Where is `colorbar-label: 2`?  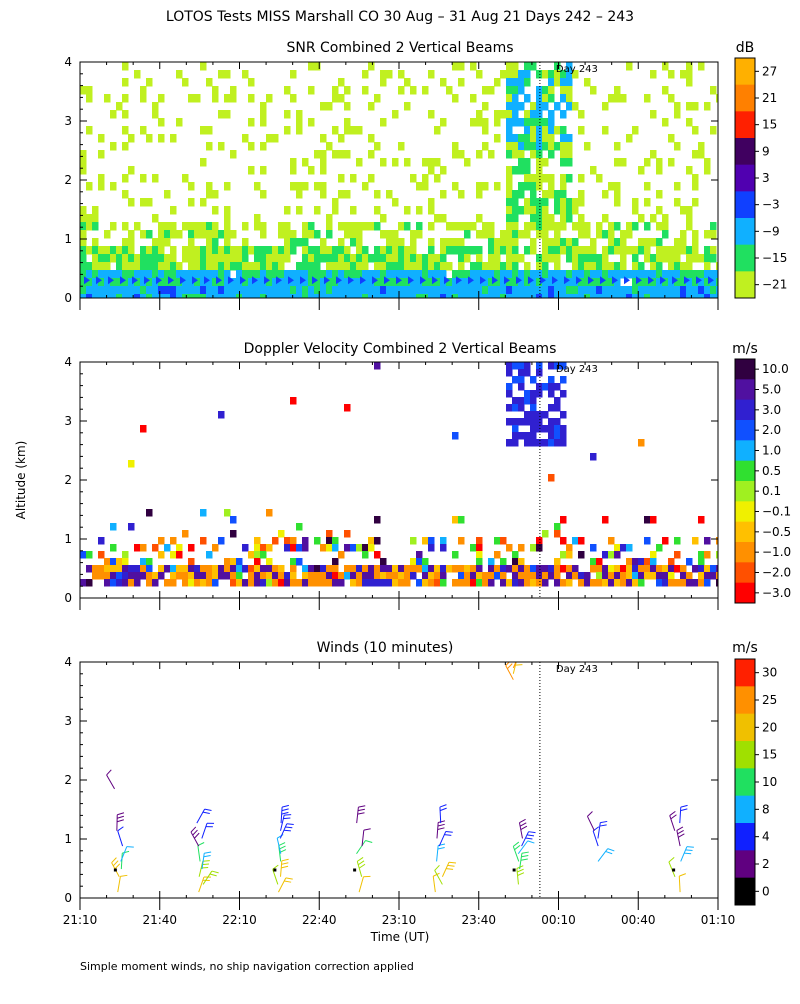
colorbar-label: 2 is located at coordinates (766, 864).